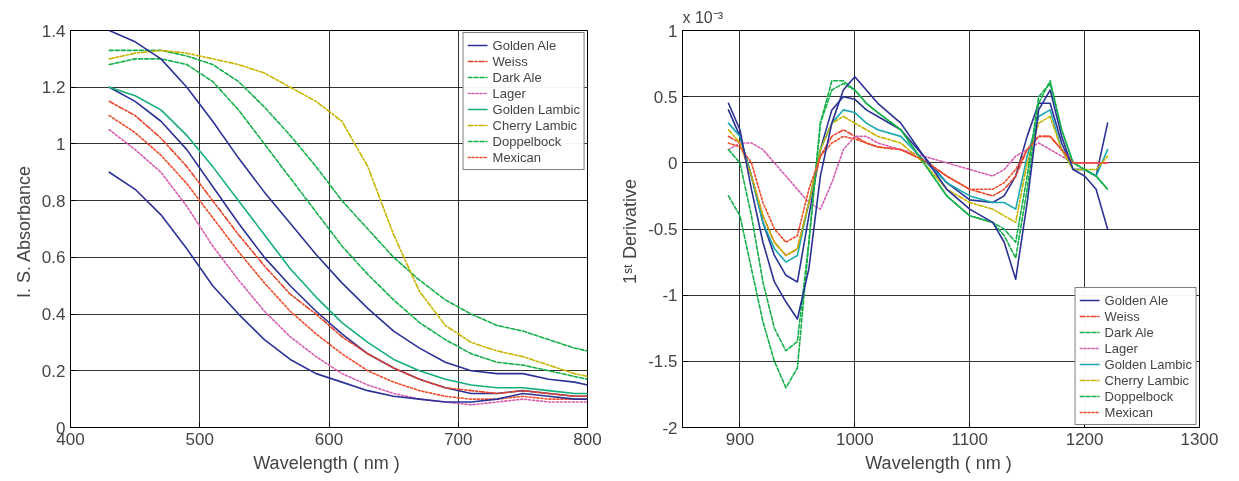 Image resolution: width=1239 pixels, height=481 pixels. What do you see at coordinates (53, 88) in the screenshot?
I see `y-tick-label: 1.2` at bounding box center [53, 88].